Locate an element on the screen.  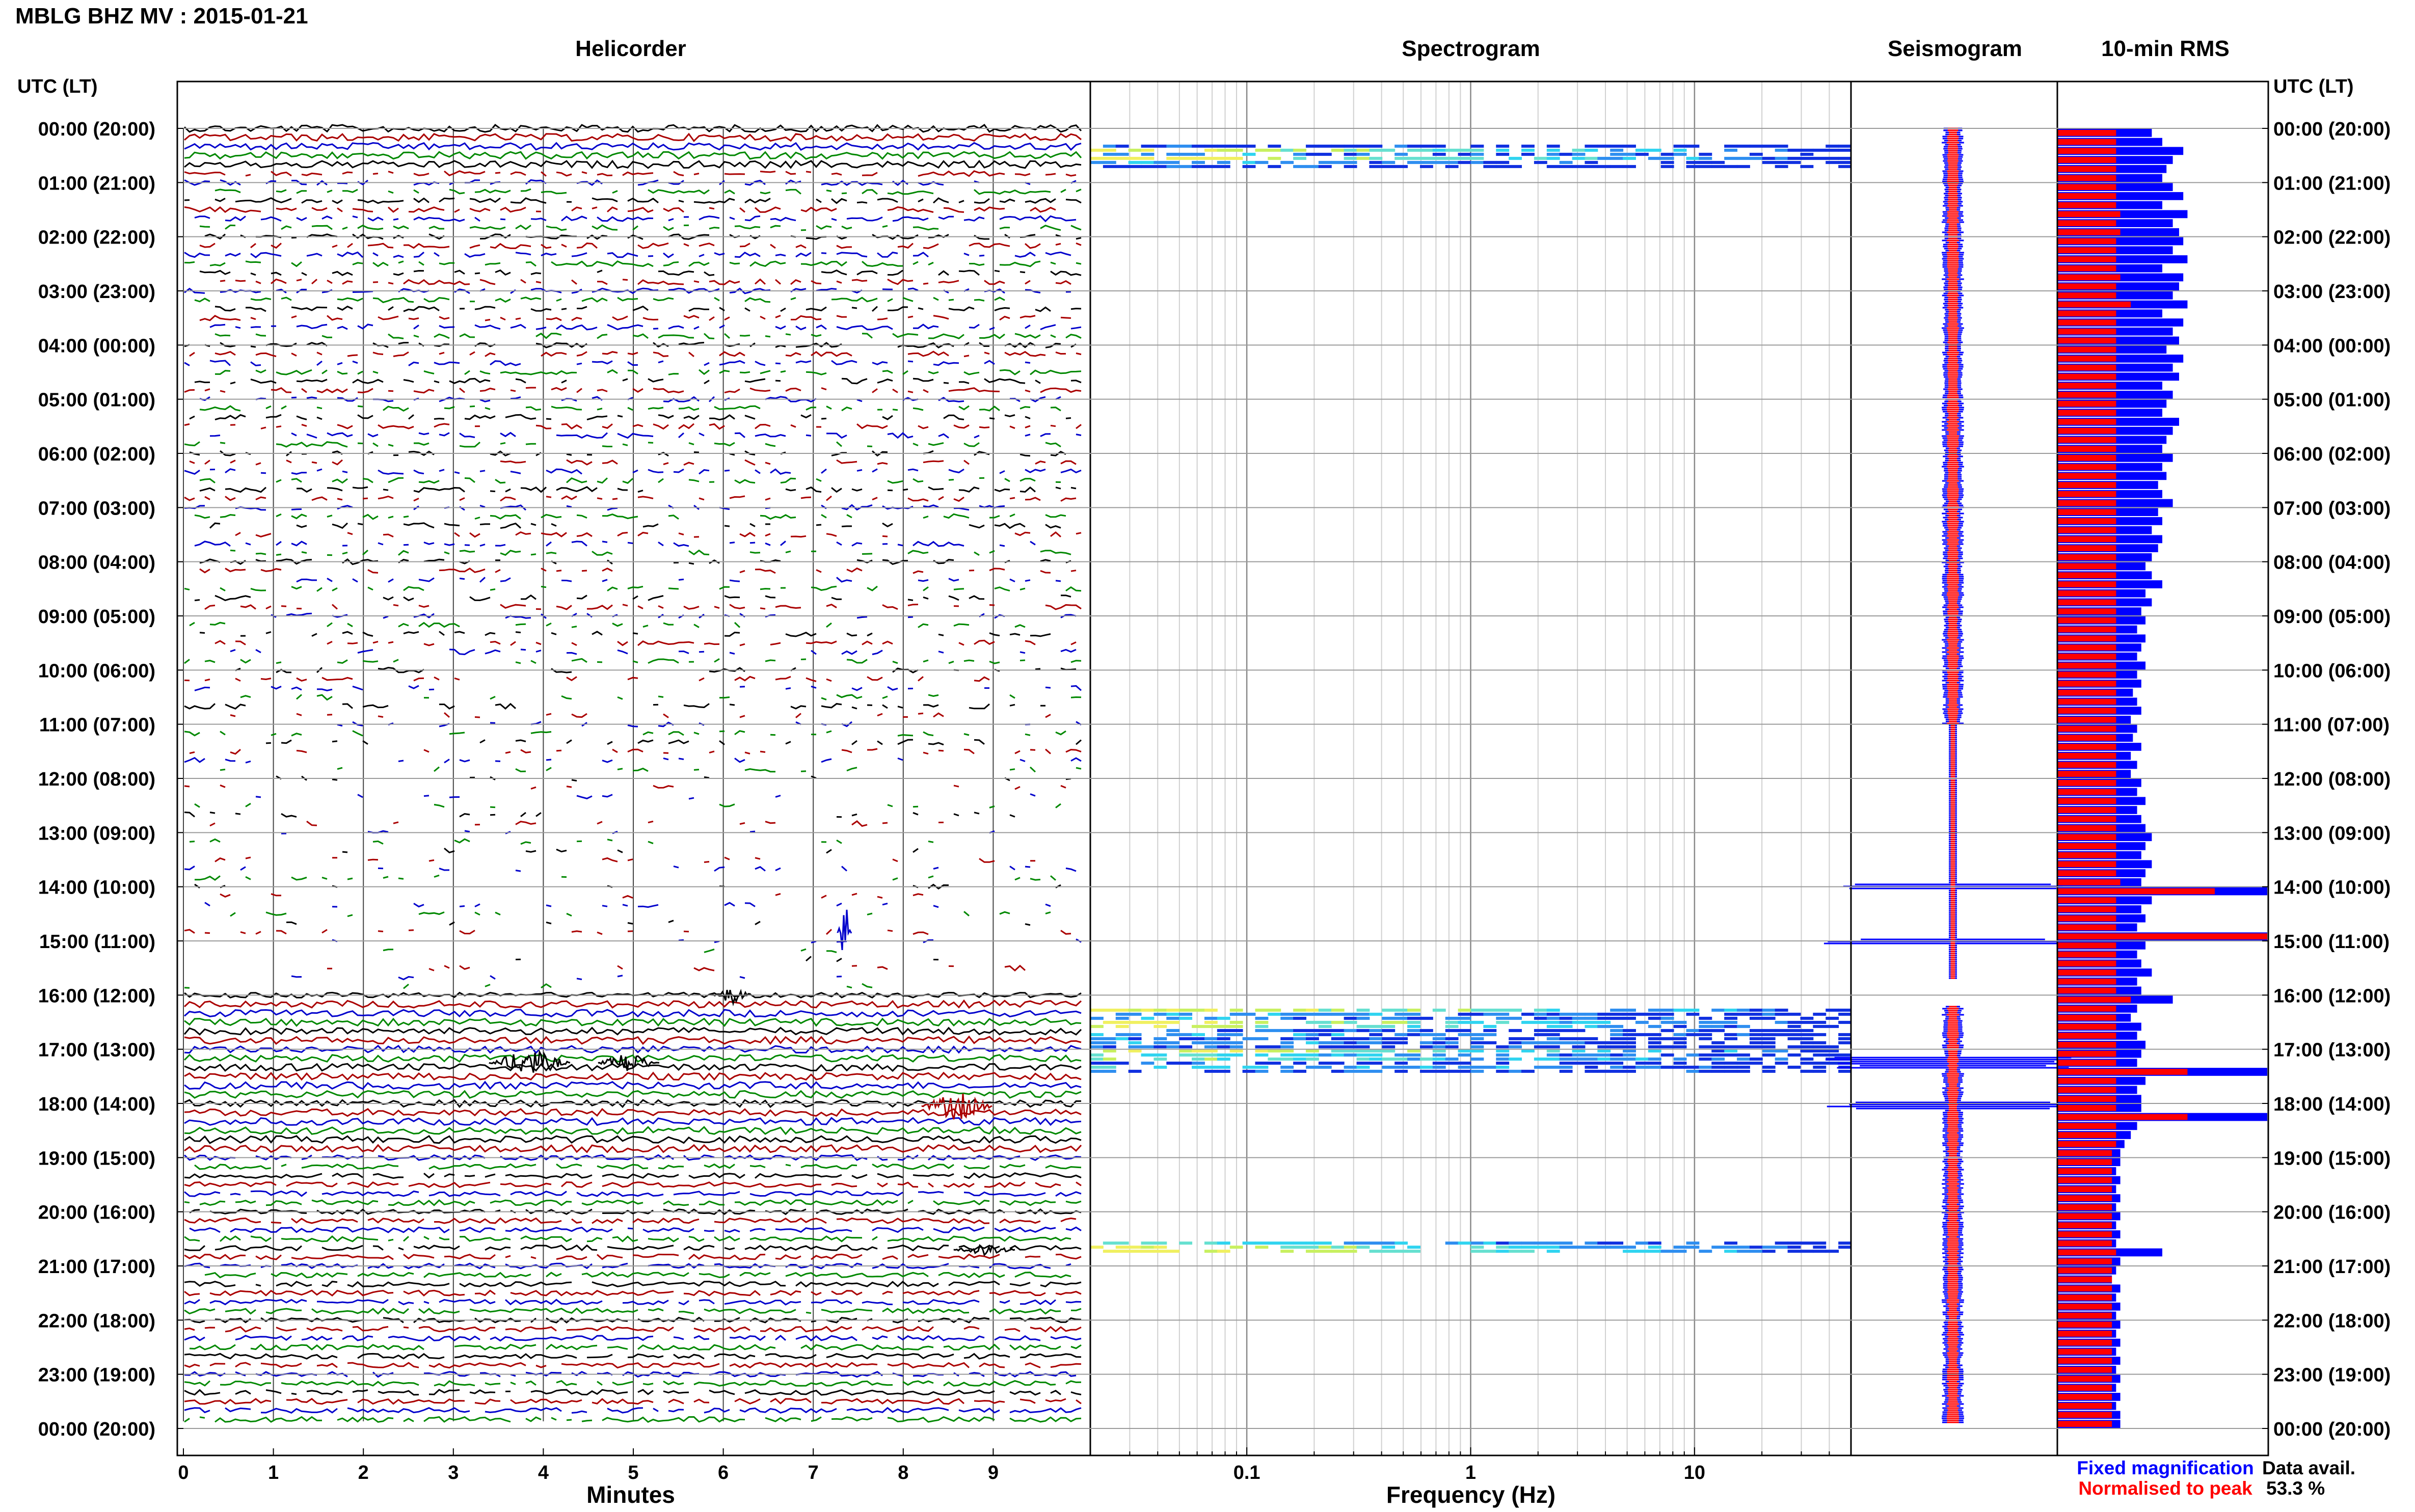
time-label-right: 07:00 (03:00) is located at coordinates (2332, 509).